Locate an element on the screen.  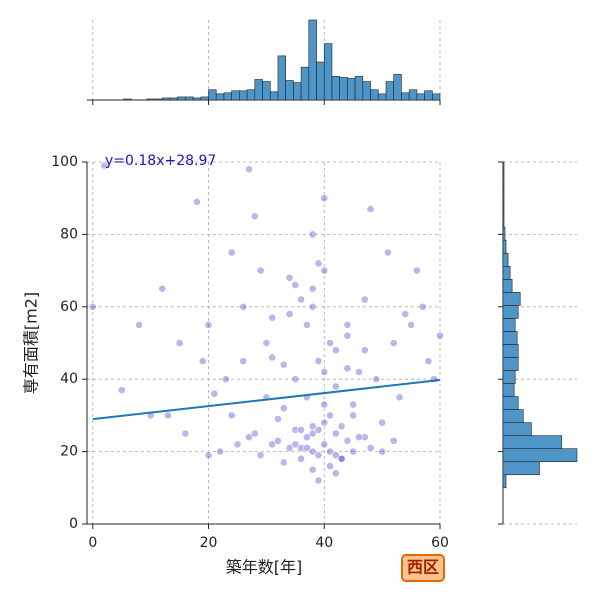
y-tick-label: 0 is located at coordinates (73, 524).